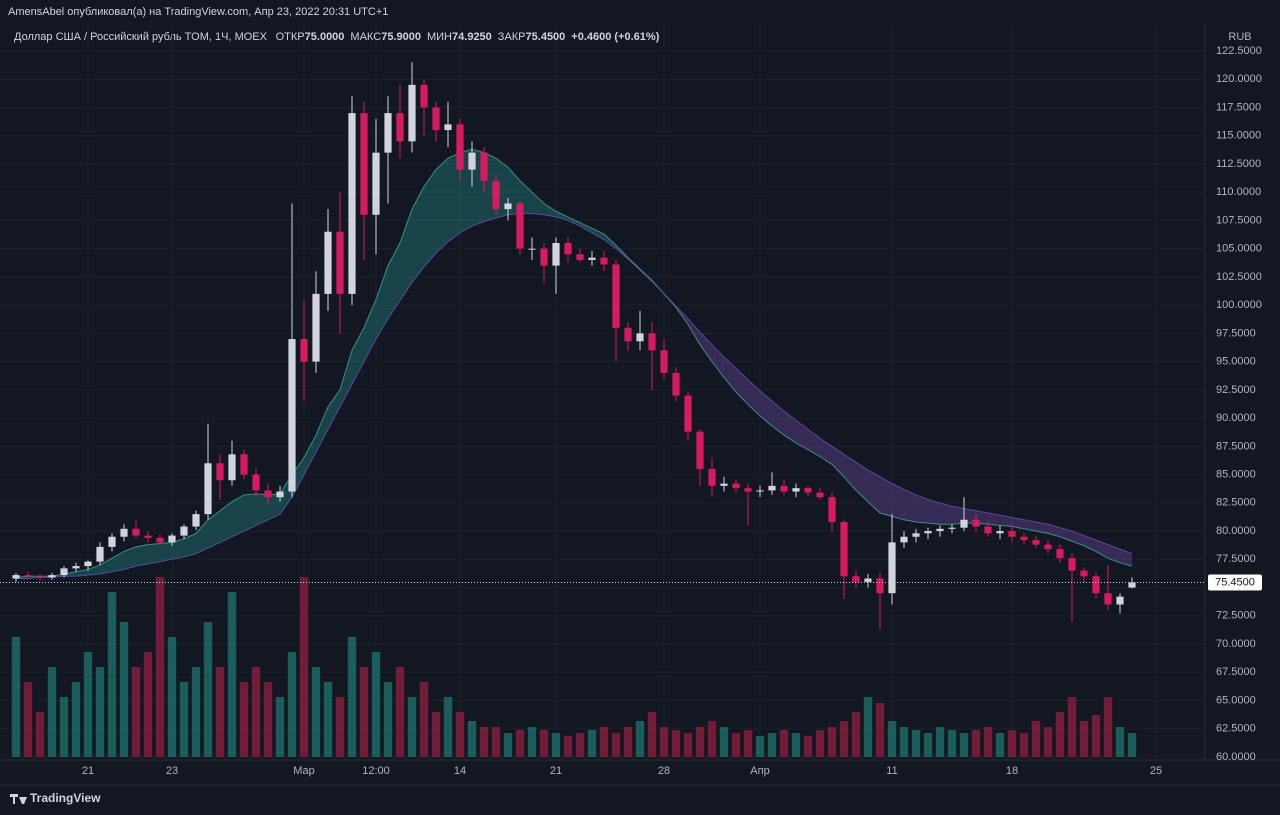 This screenshot has height=815, width=1280. I want to click on legend-value: 74.9250, so click(472, 37).